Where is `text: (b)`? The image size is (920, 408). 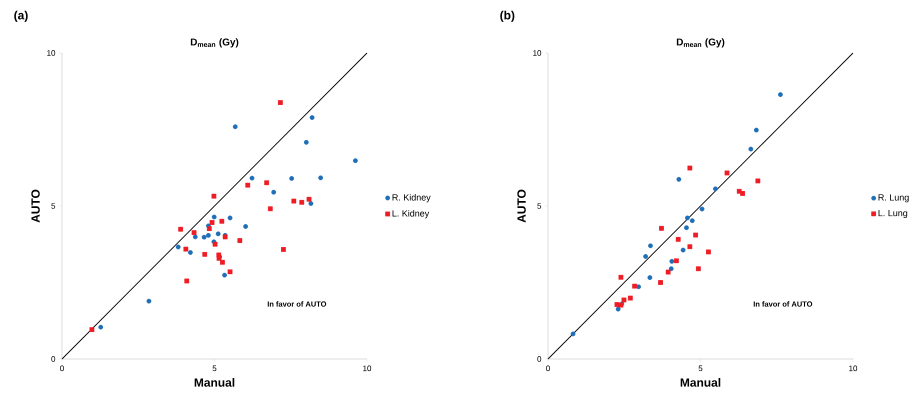 text: (b) is located at coordinates (507, 16).